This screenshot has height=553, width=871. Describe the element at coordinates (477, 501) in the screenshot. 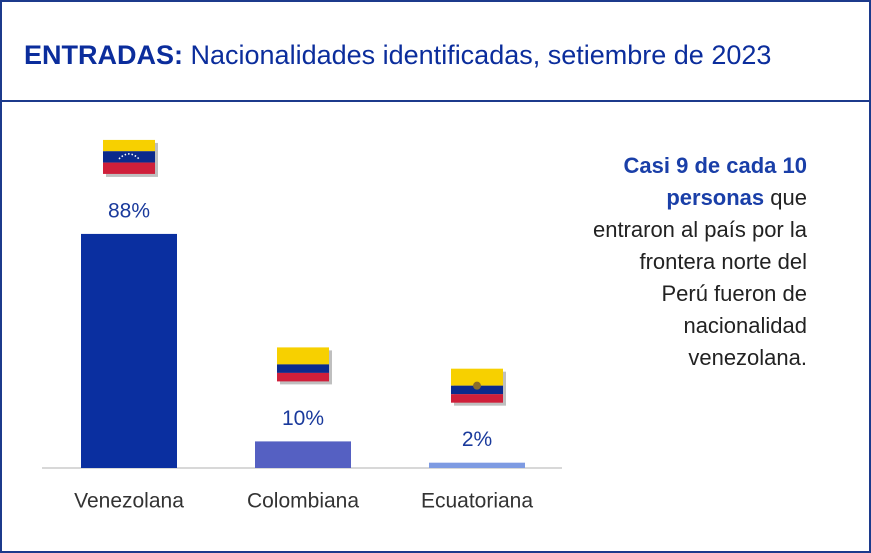

I see `x-tick-label: Ecuatoriana` at that location.